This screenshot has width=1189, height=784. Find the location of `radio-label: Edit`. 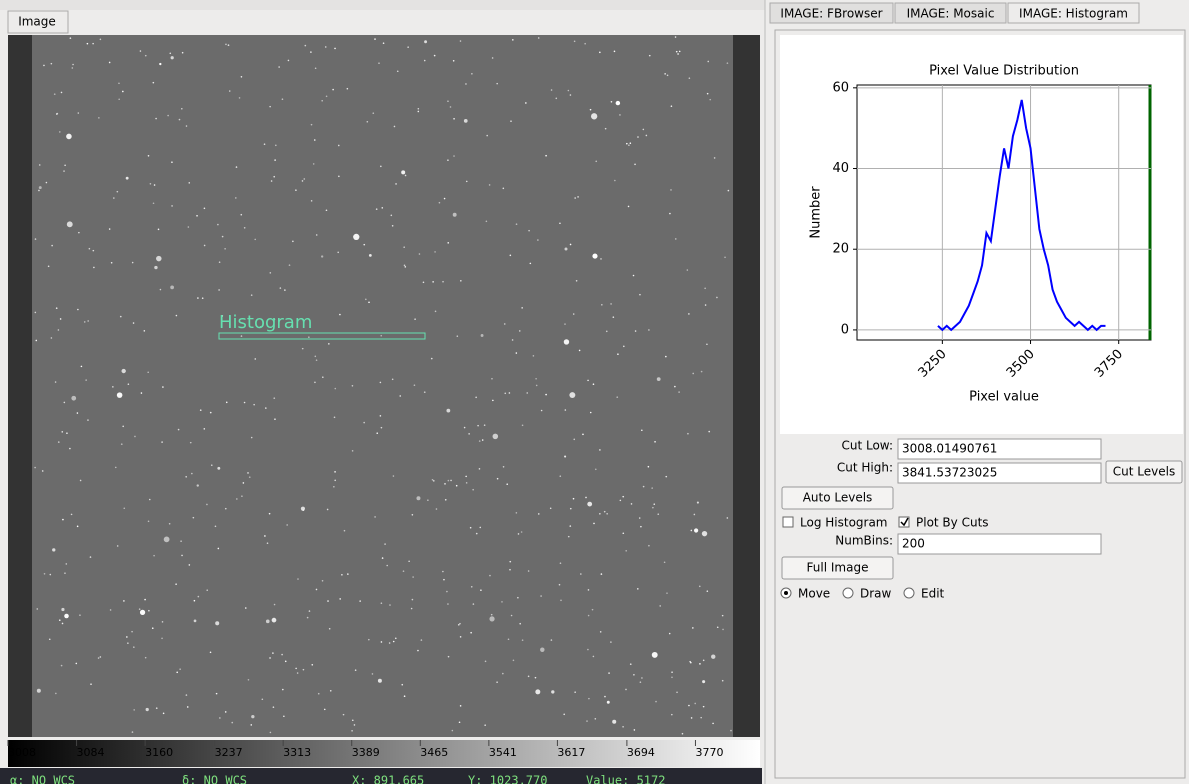

radio-label: Edit is located at coordinates (933, 594).